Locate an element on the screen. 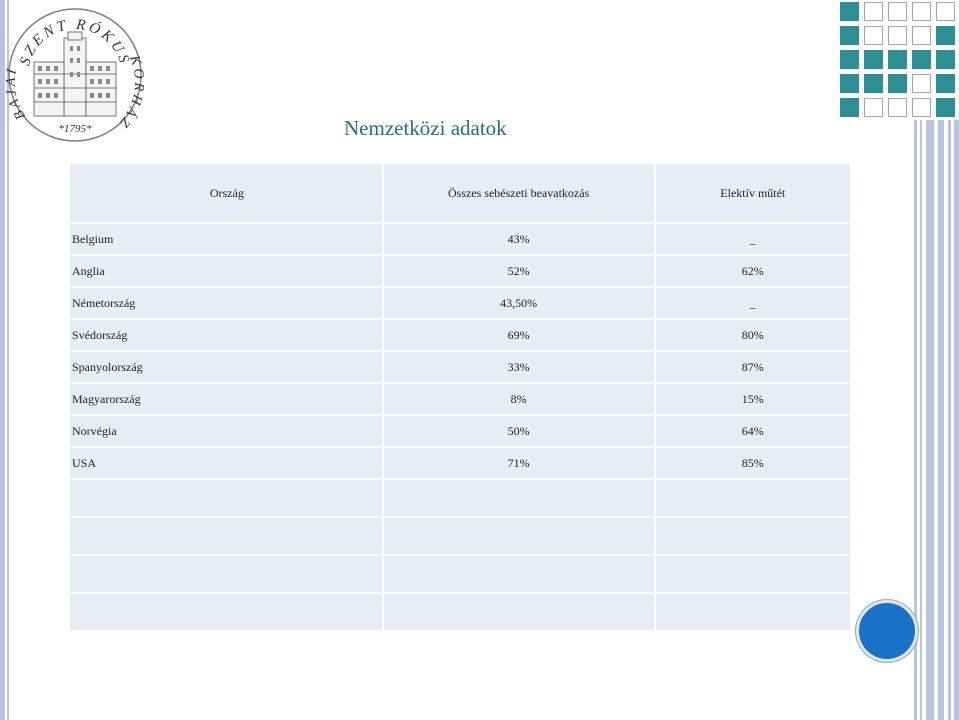 The width and height of the screenshot is (959, 720). left-decor-bar is located at coordinates (2, 360).